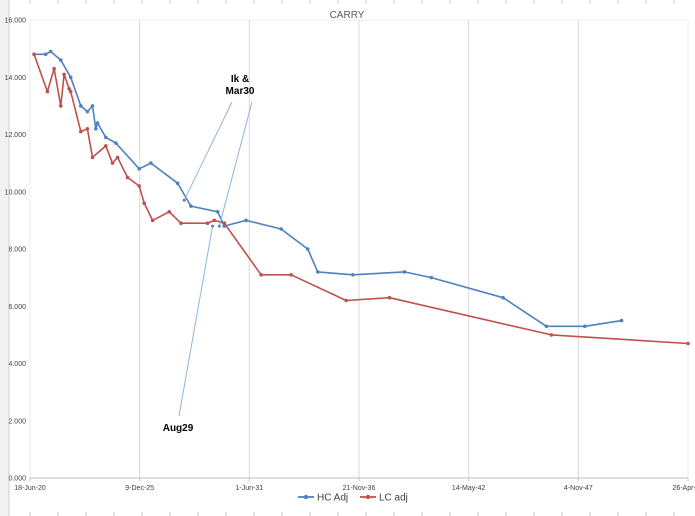 Image resolution: width=695 pixels, height=516 pixels. Describe the element at coordinates (353, 498) in the screenshot. I see `legend: HC Adj LC adj` at that location.